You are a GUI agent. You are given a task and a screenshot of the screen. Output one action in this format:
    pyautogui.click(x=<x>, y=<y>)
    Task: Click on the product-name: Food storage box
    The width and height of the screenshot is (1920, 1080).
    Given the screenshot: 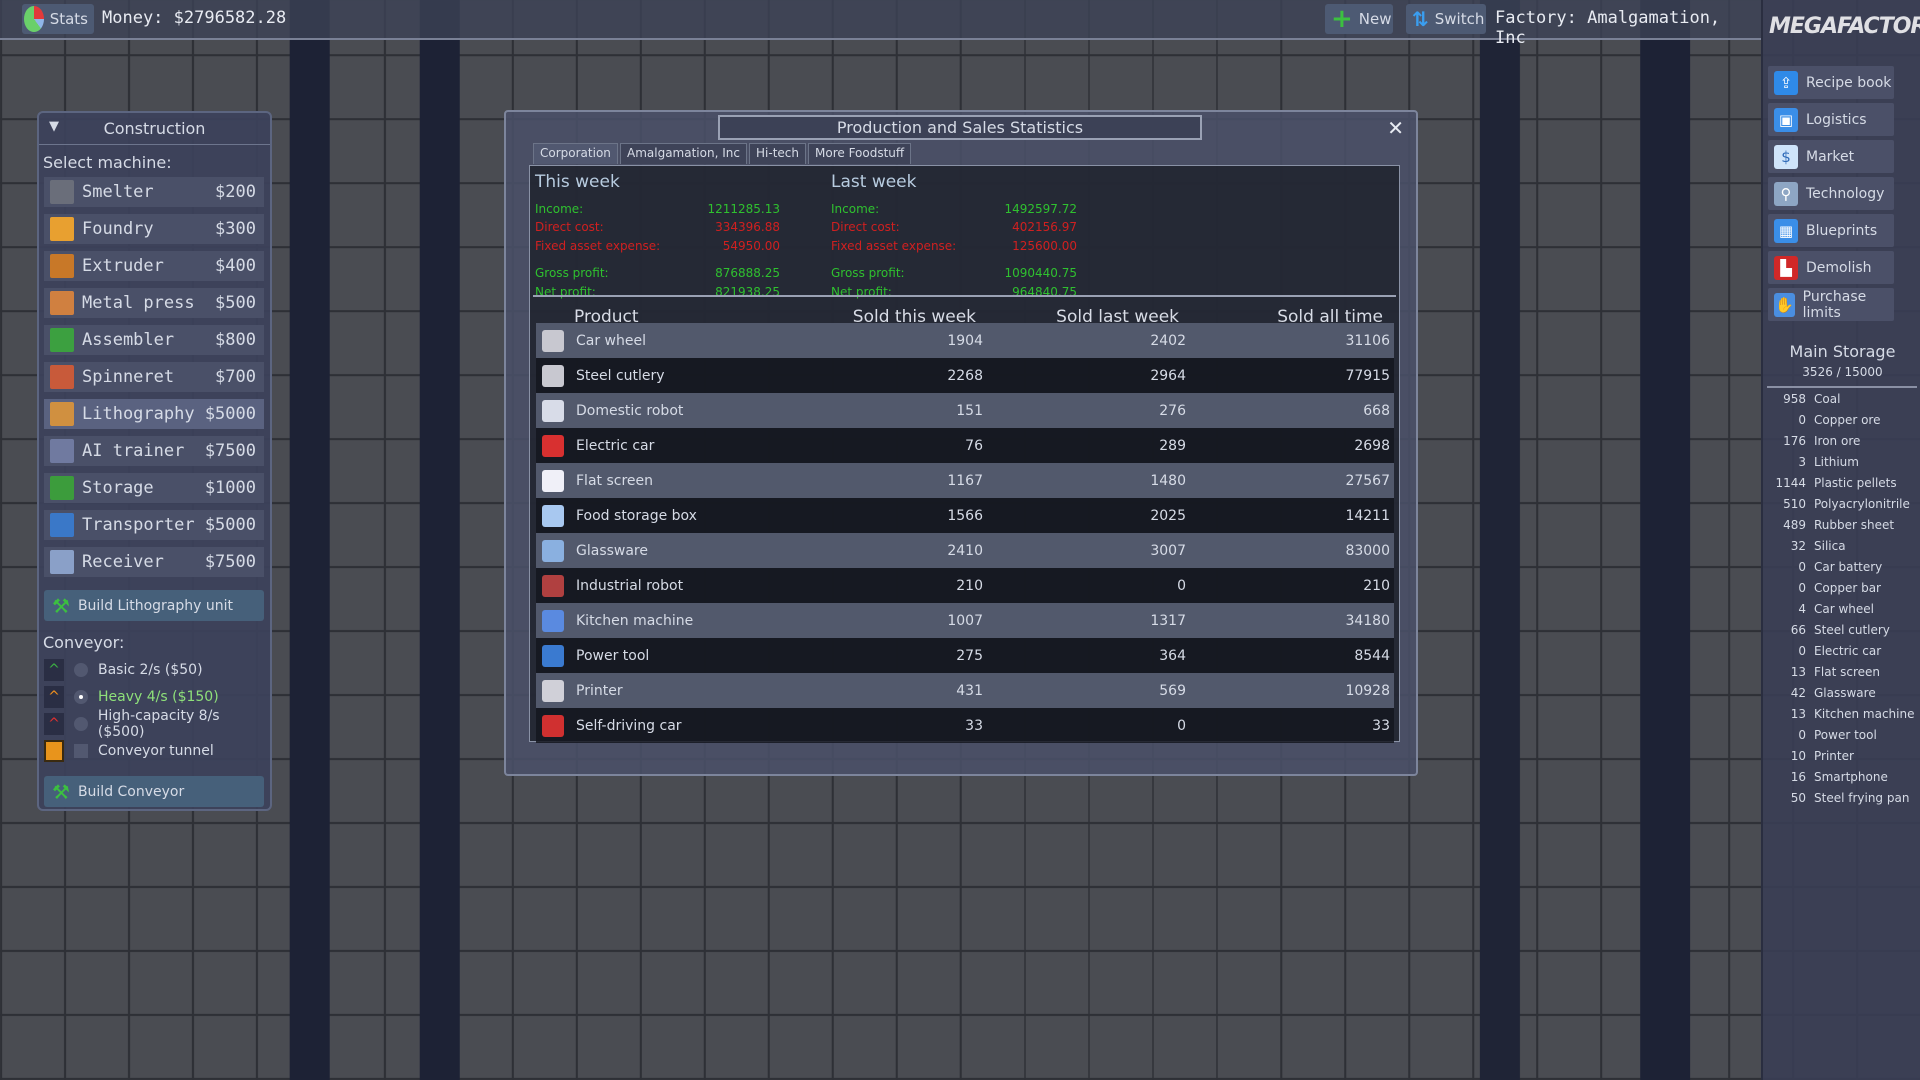 What is the action you would take?
    pyautogui.click(x=636, y=515)
    